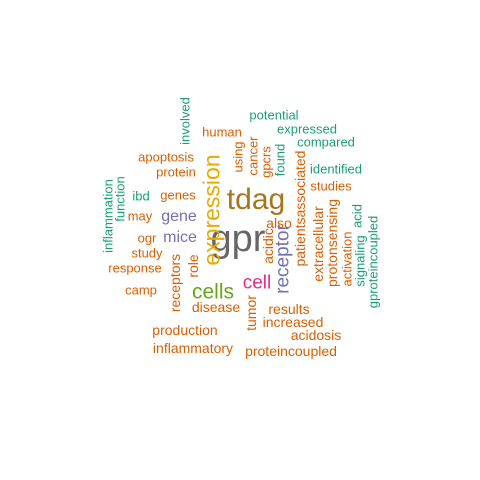  Describe the element at coordinates (331, 186) in the screenshot. I see `word-studies: studies` at that location.